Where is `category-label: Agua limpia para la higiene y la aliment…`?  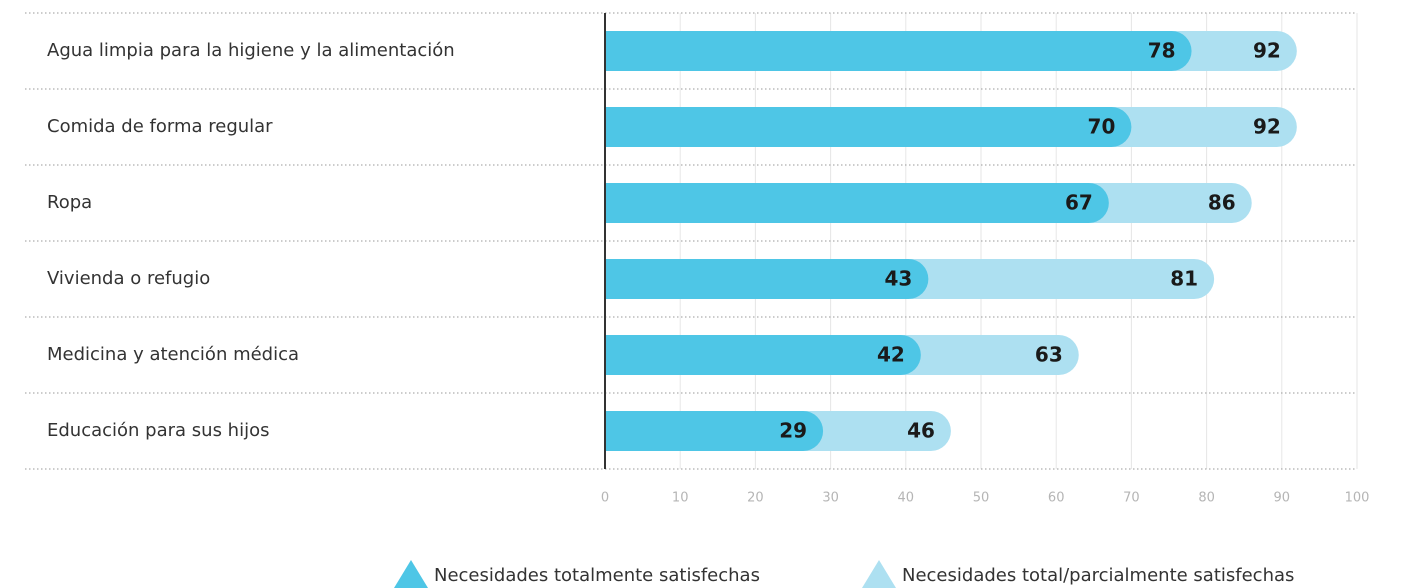
category-label: Agua limpia para la higiene y la aliment… is located at coordinates (251, 50).